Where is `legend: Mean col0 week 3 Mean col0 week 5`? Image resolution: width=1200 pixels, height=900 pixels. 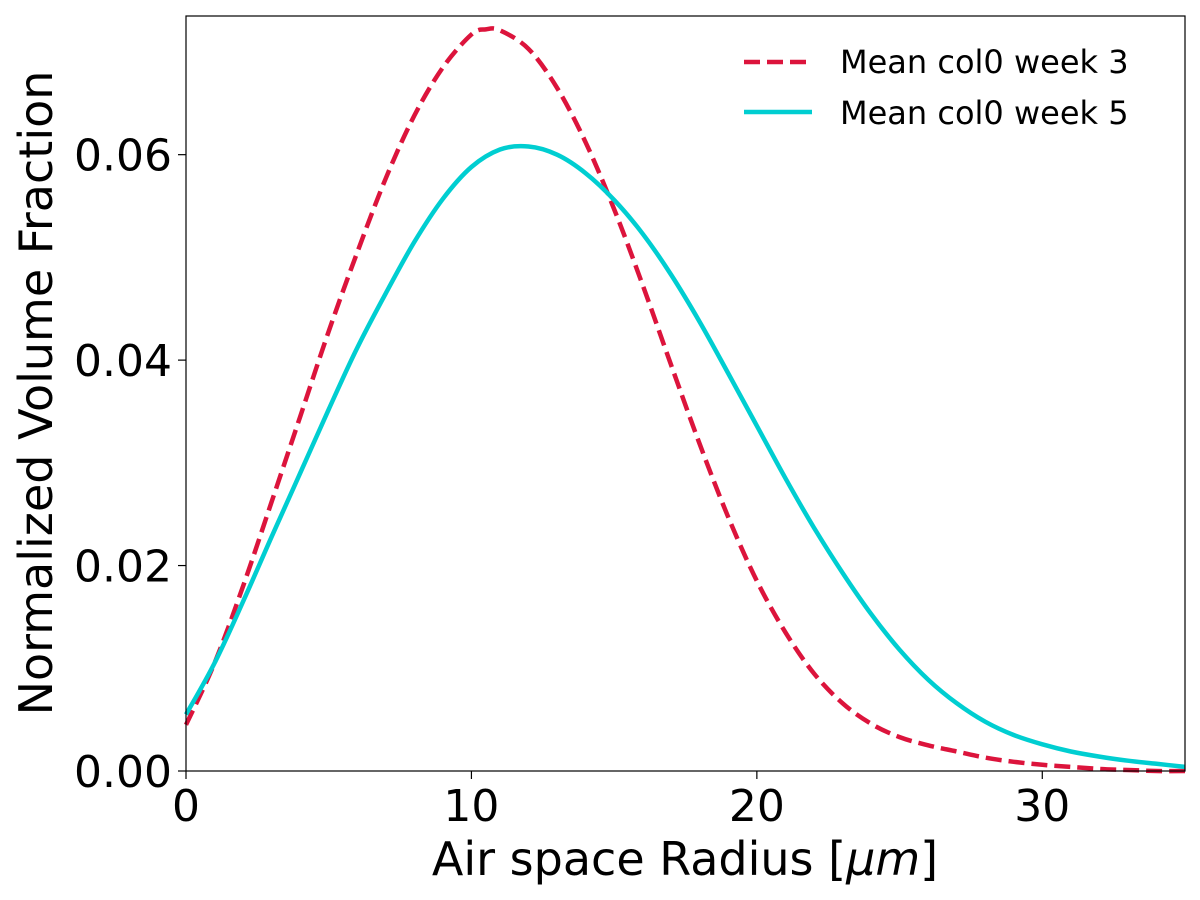 legend: Mean col0 week 3 Mean col0 week 5 is located at coordinates (936, 87).